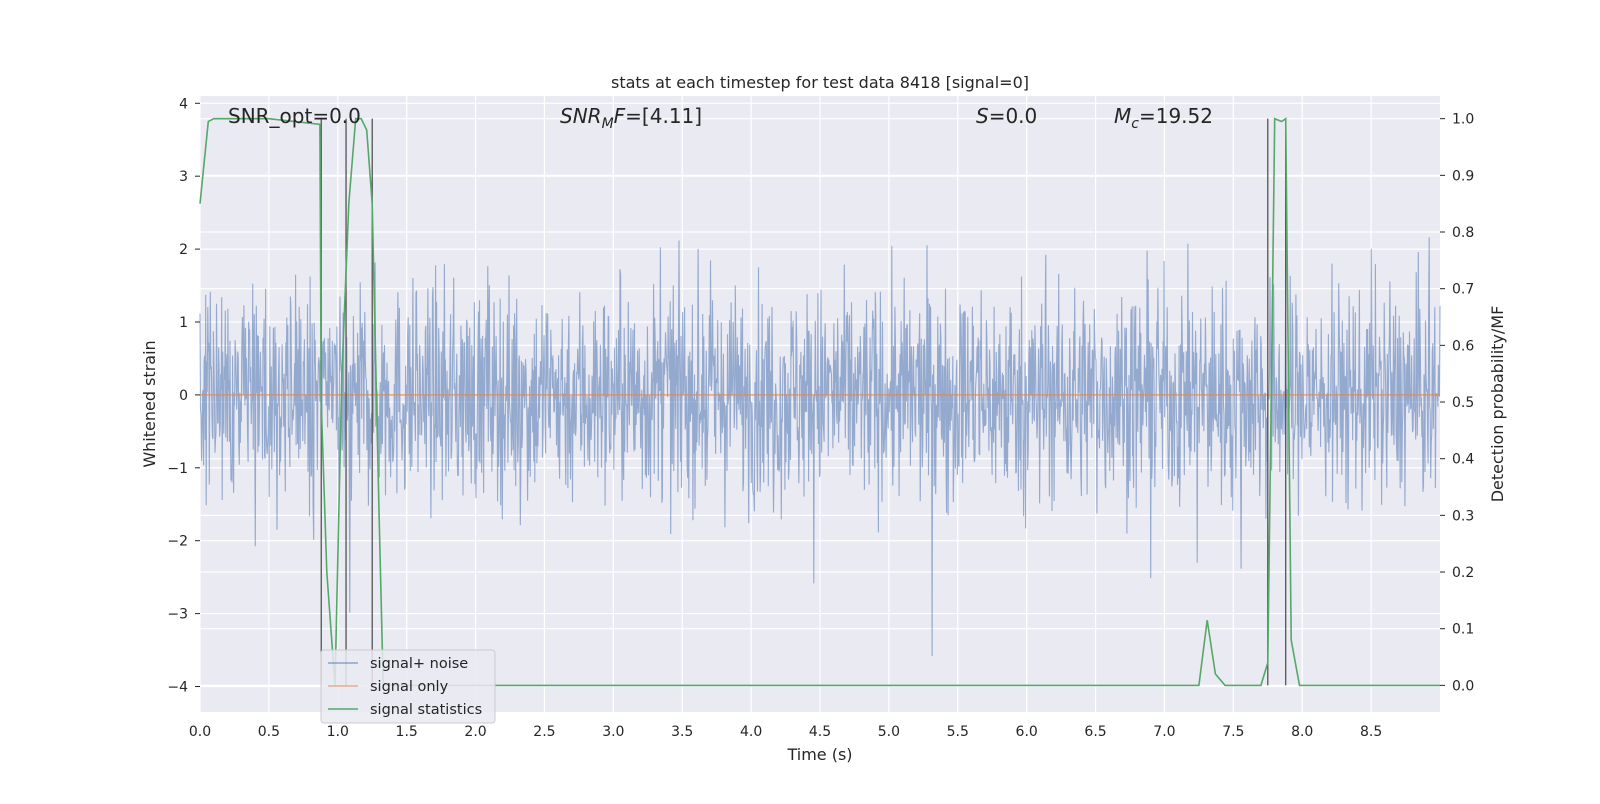 This screenshot has width=1600, height=804. Describe the element at coordinates (819, 754) in the screenshot. I see `x-axis-label: Time (s)` at that location.